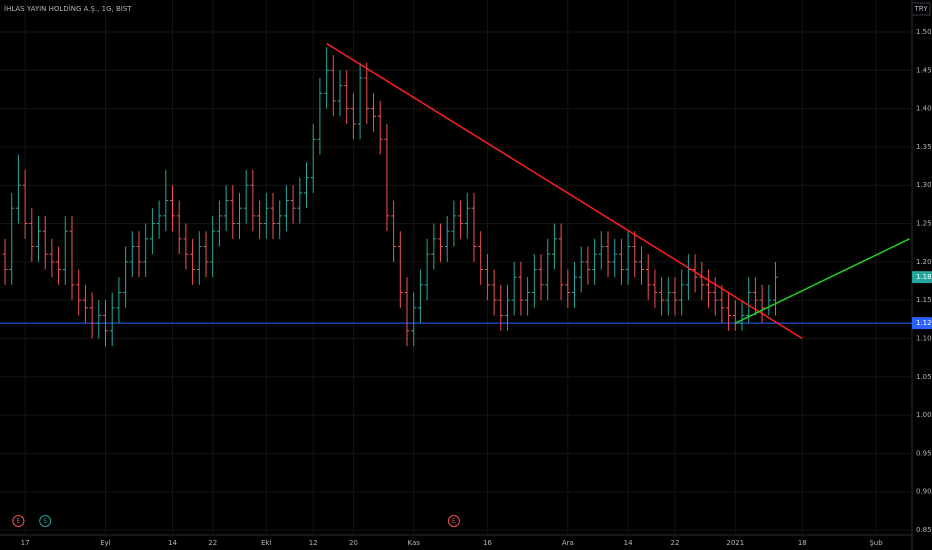  What do you see at coordinates (266, 543) in the screenshot?
I see `x-tick-label: Eki` at bounding box center [266, 543].